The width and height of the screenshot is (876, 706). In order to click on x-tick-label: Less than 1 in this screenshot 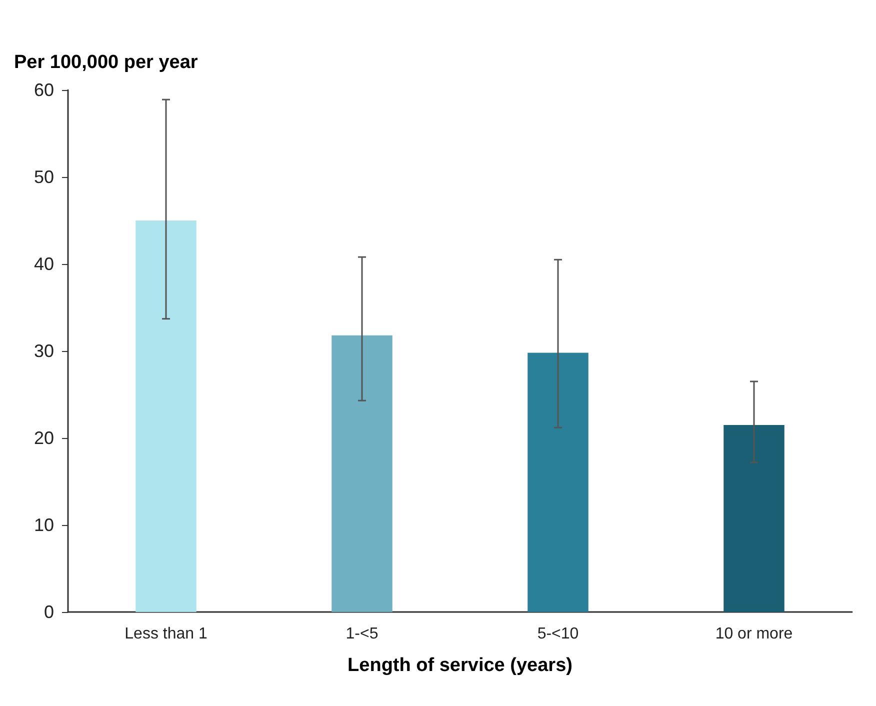, I will do `click(166, 634)`.